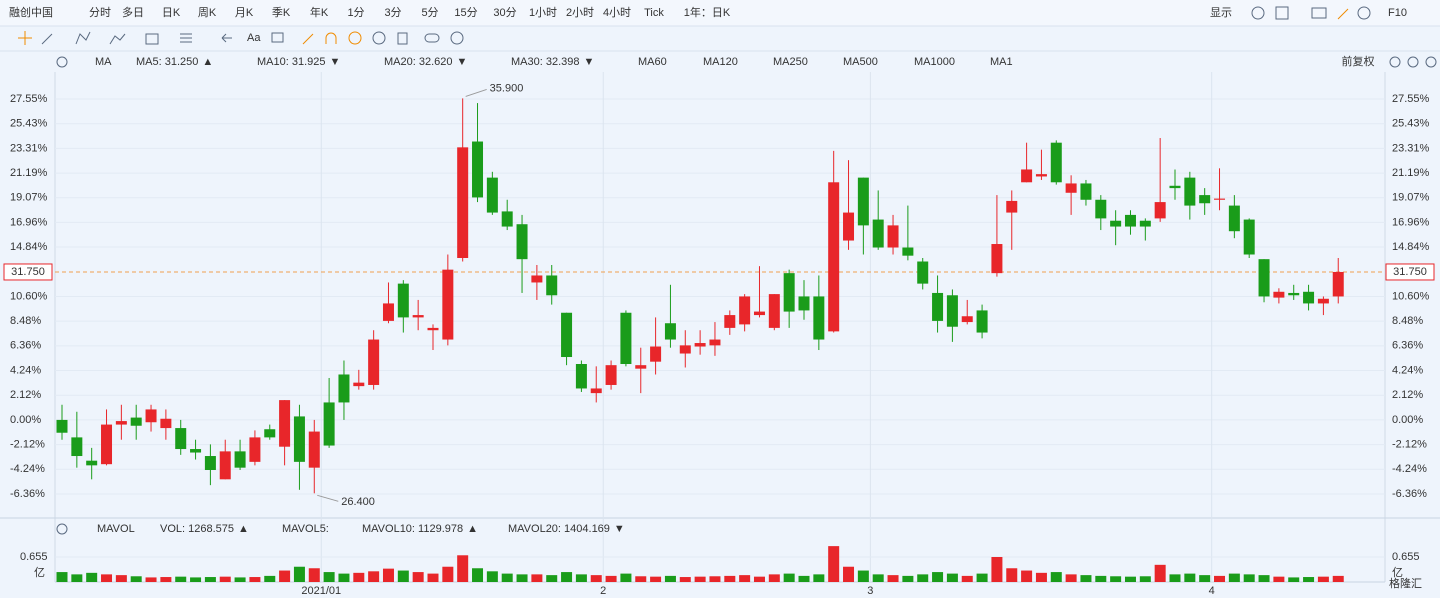 Image resolution: width=1440 pixels, height=598 pixels. What do you see at coordinates (870, 591) in the screenshot?
I see `x-tick-label: 3` at bounding box center [870, 591].